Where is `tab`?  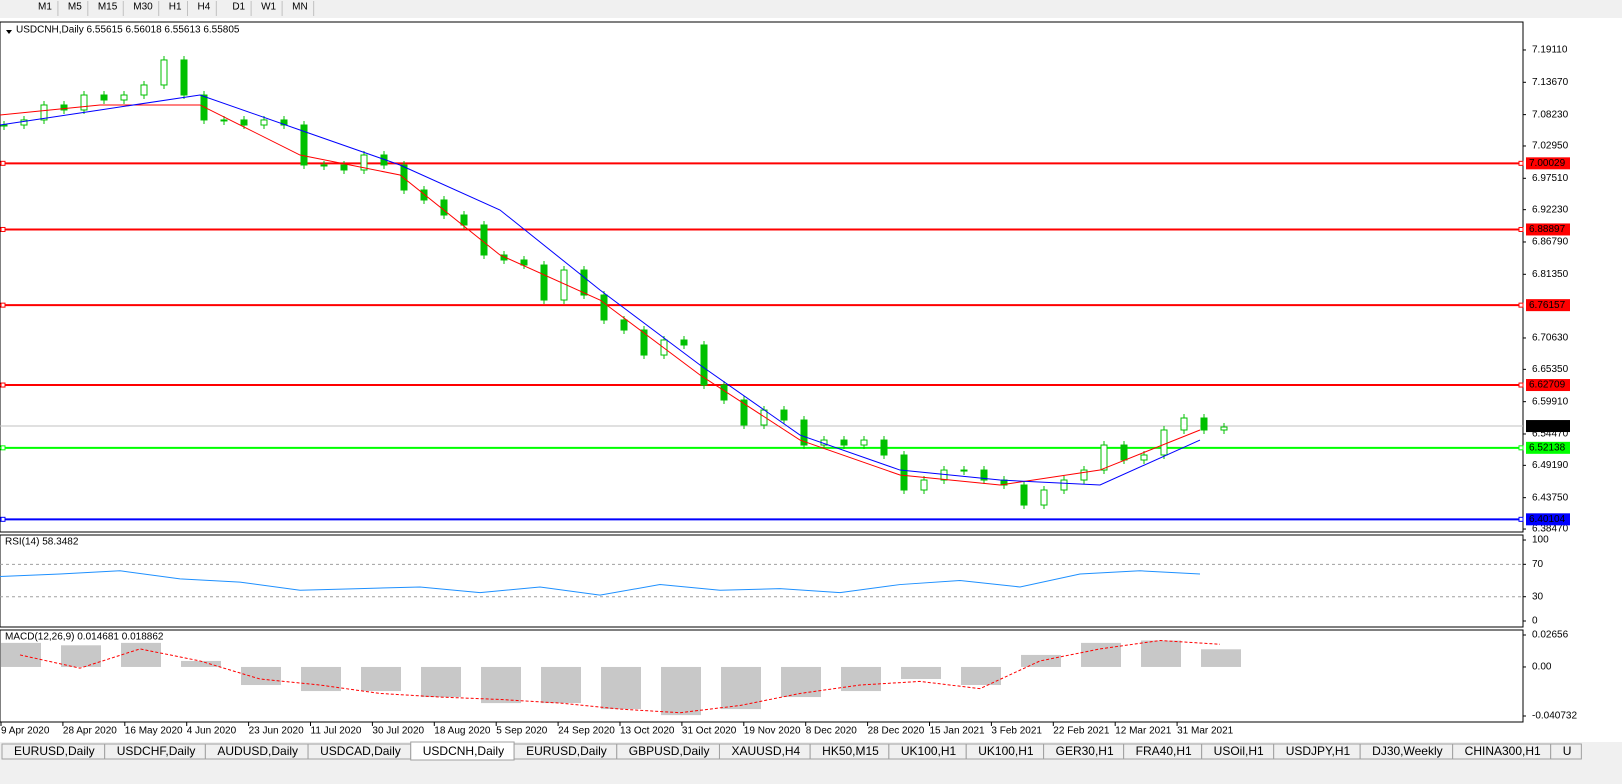
tab is located at coordinates (1566, 751).